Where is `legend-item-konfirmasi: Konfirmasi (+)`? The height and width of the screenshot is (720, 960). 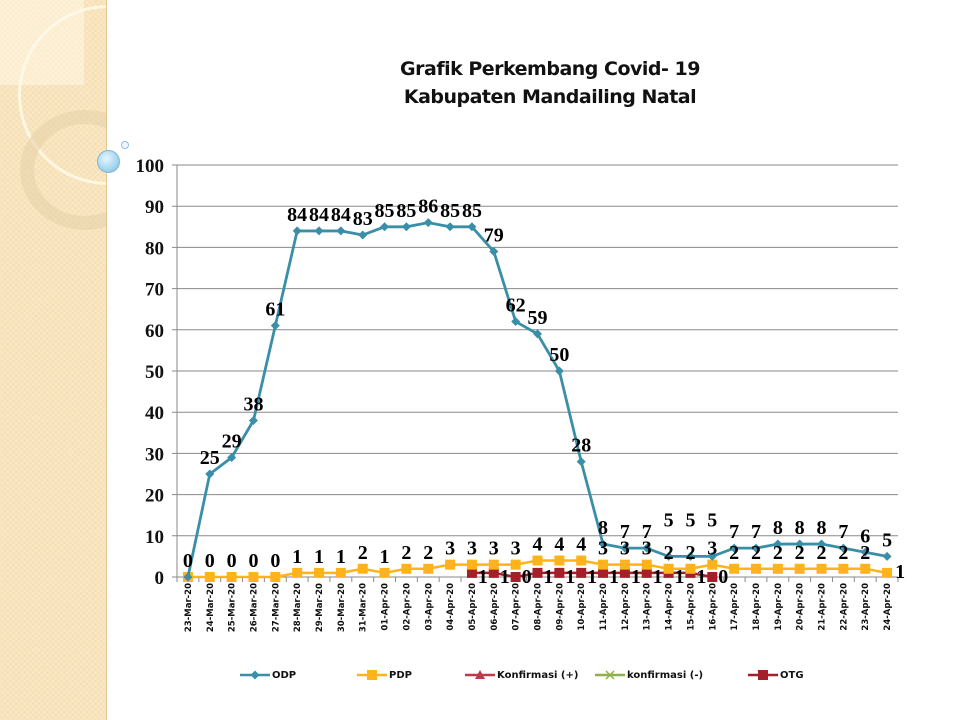
legend-item-konfirmasi: Konfirmasi (+) is located at coordinates (521, 675).